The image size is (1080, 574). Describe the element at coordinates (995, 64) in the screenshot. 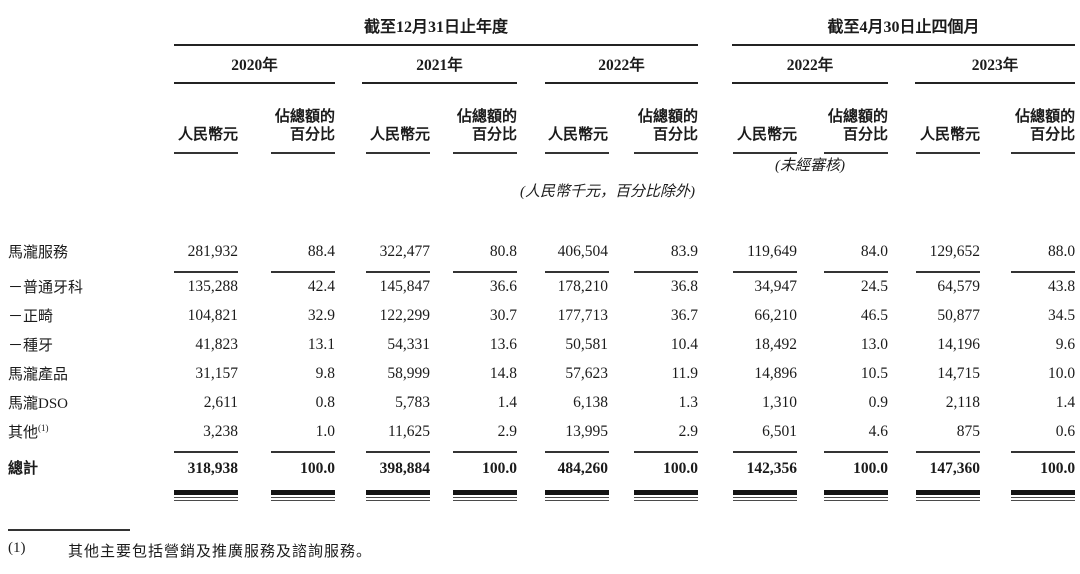

I see `year-2023-4m: 2023年` at that location.